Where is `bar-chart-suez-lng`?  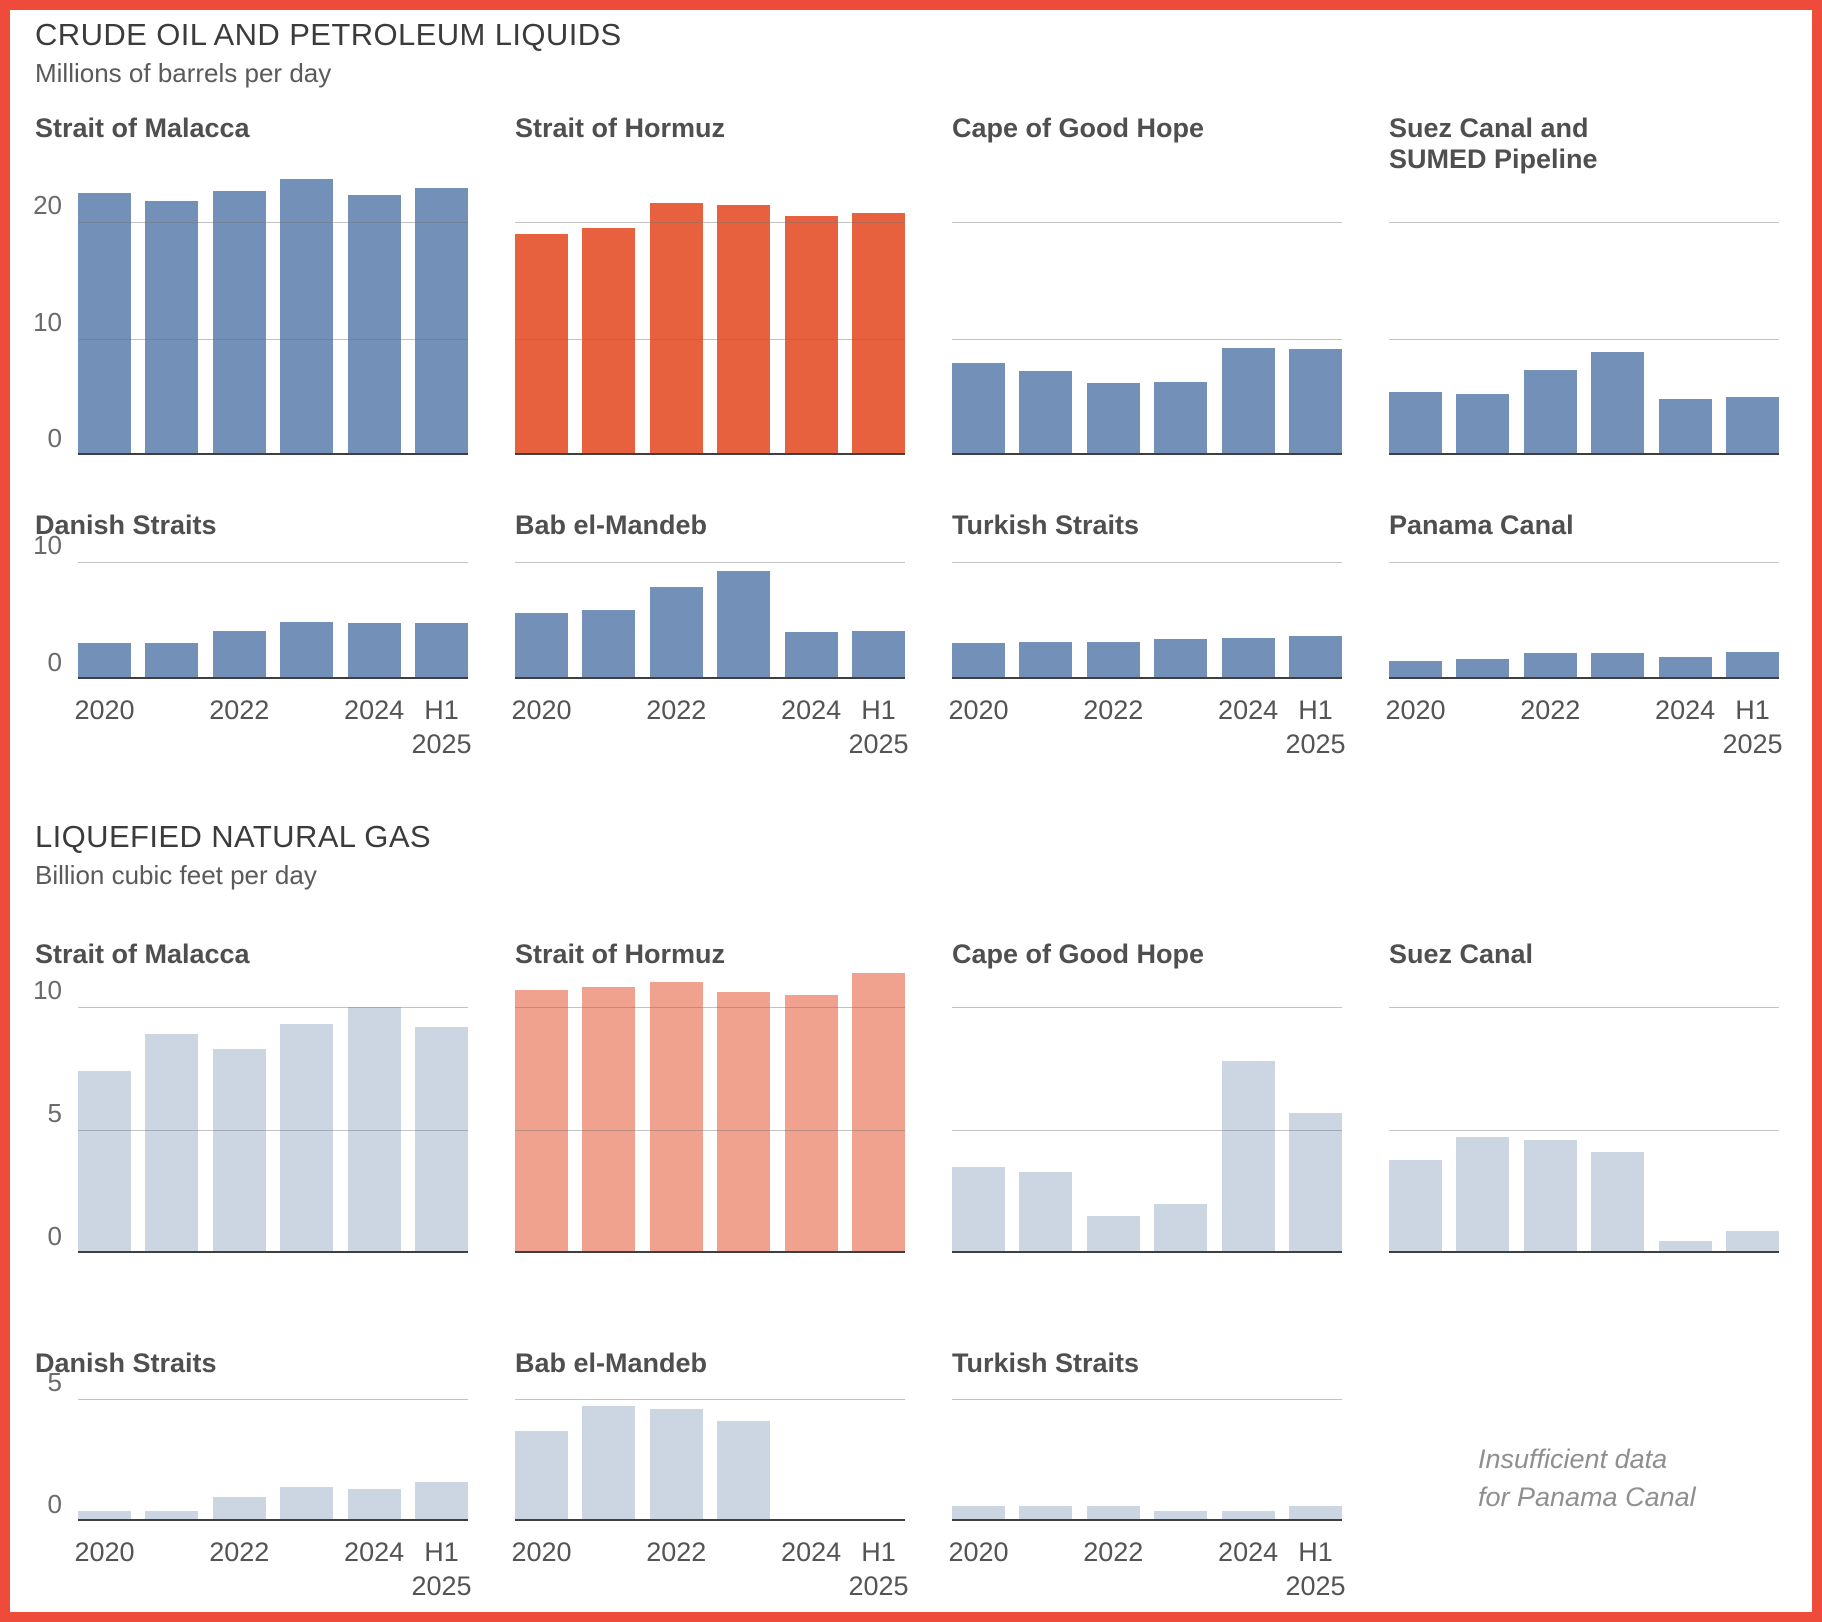
bar-chart-suez-lng is located at coordinates (1584, 1110).